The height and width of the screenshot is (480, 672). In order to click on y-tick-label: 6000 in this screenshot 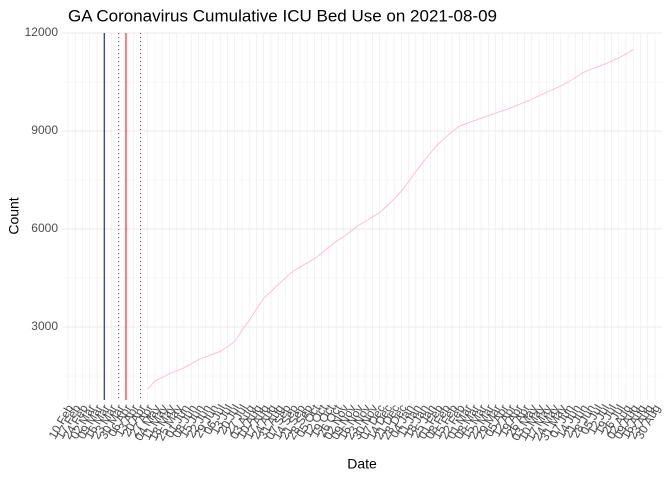, I will do `click(44, 228)`.